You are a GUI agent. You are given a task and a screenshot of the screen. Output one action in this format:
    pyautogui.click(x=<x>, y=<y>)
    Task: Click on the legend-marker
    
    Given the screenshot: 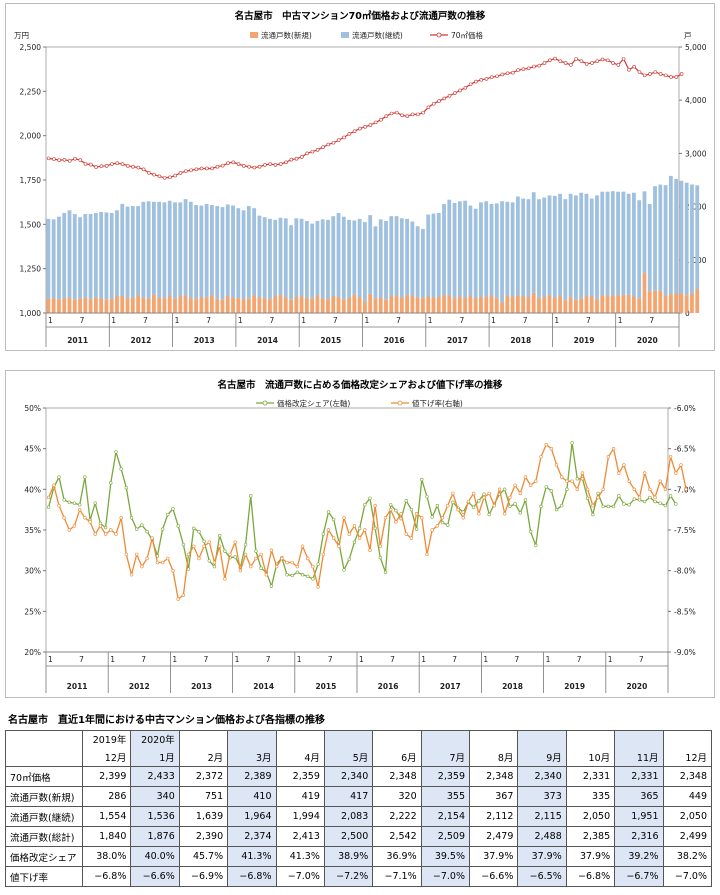 What is the action you would take?
    pyautogui.click(x=400, y=403)
    